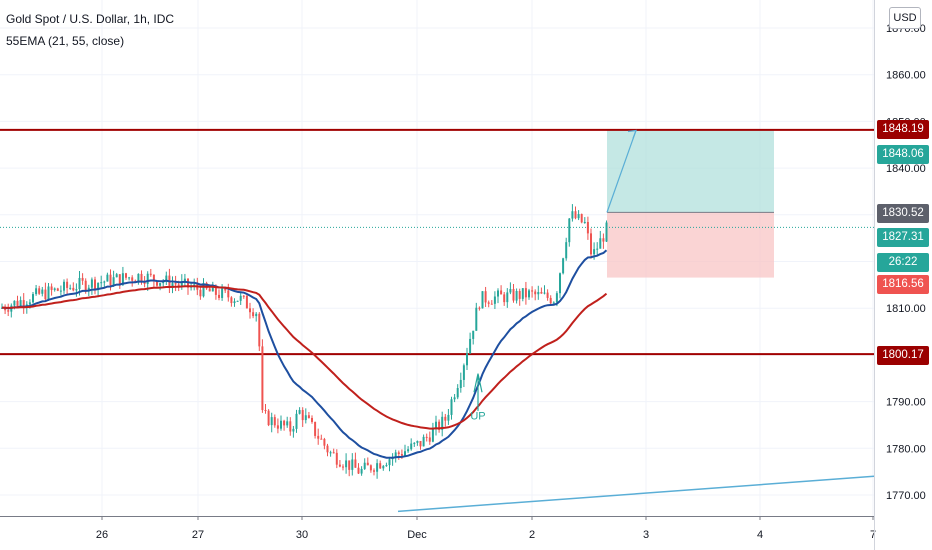  Describe the element at coordinates (906, 76) in the screenshot. I see `y-tick-label: 1860.00` at that location.